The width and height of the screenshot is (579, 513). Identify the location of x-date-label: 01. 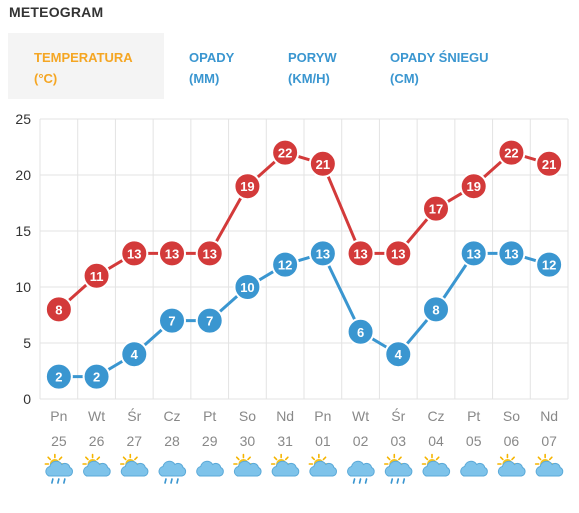
(323, 441).